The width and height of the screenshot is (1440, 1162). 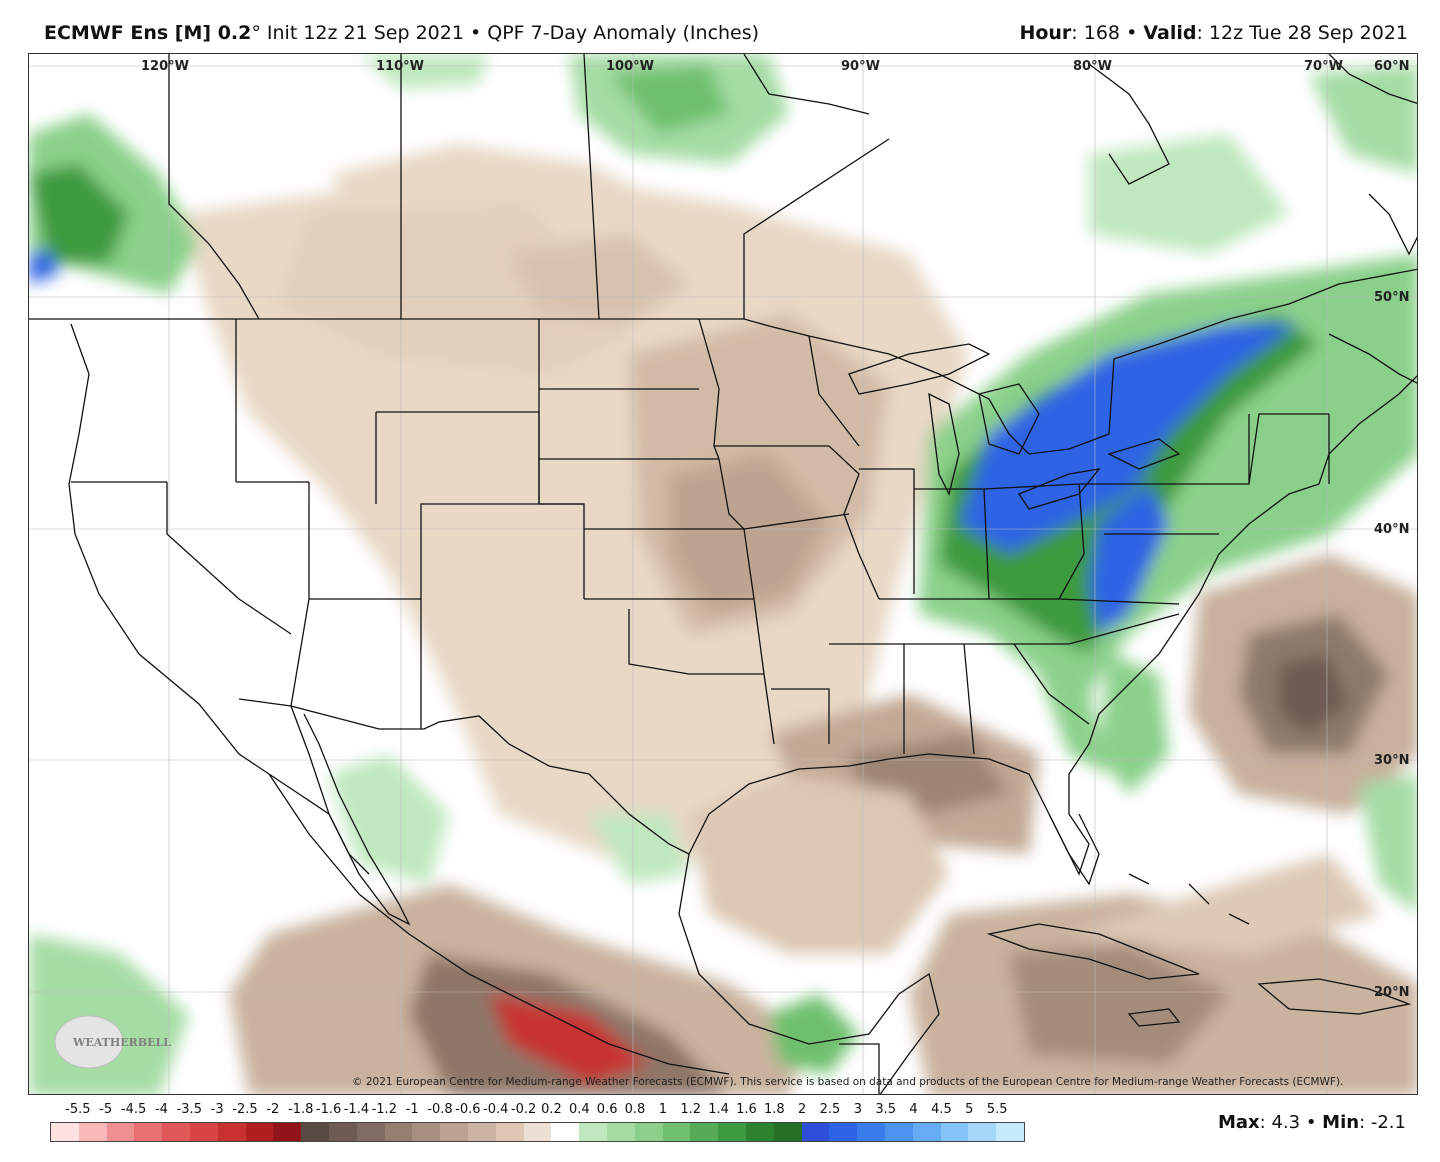 What do you see at coordinates (496, 1109) in the screenshot?
I see `legend-tick-label: -0.4` at bounding box center [496, 1109].